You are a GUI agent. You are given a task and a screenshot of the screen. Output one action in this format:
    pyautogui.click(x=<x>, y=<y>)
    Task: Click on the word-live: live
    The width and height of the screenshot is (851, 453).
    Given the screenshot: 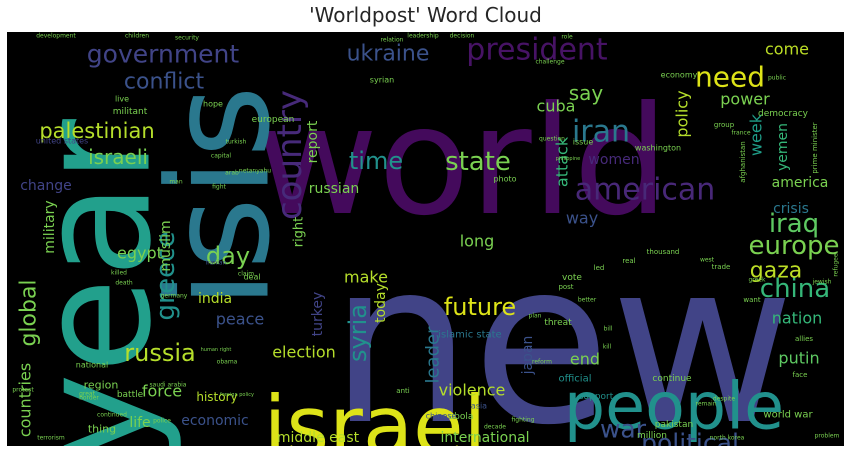 What is the action you would take?
    pyautogui.click(x=122, y=99)
    